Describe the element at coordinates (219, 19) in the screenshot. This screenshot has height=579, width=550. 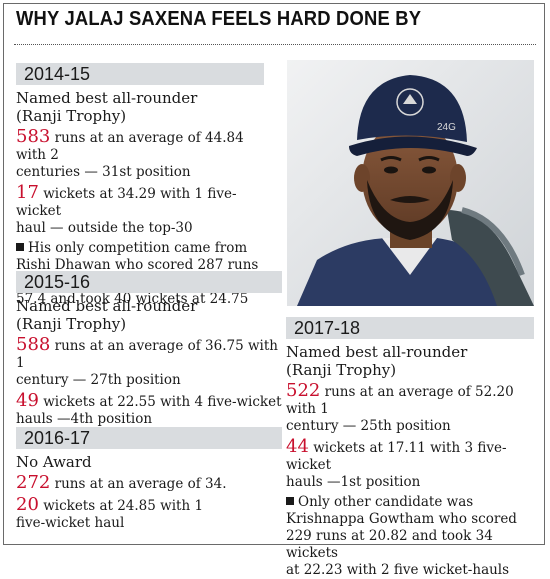
I see `headline: WHY JALAJ SAXENA FEELS HARD DONE BY` at that location.